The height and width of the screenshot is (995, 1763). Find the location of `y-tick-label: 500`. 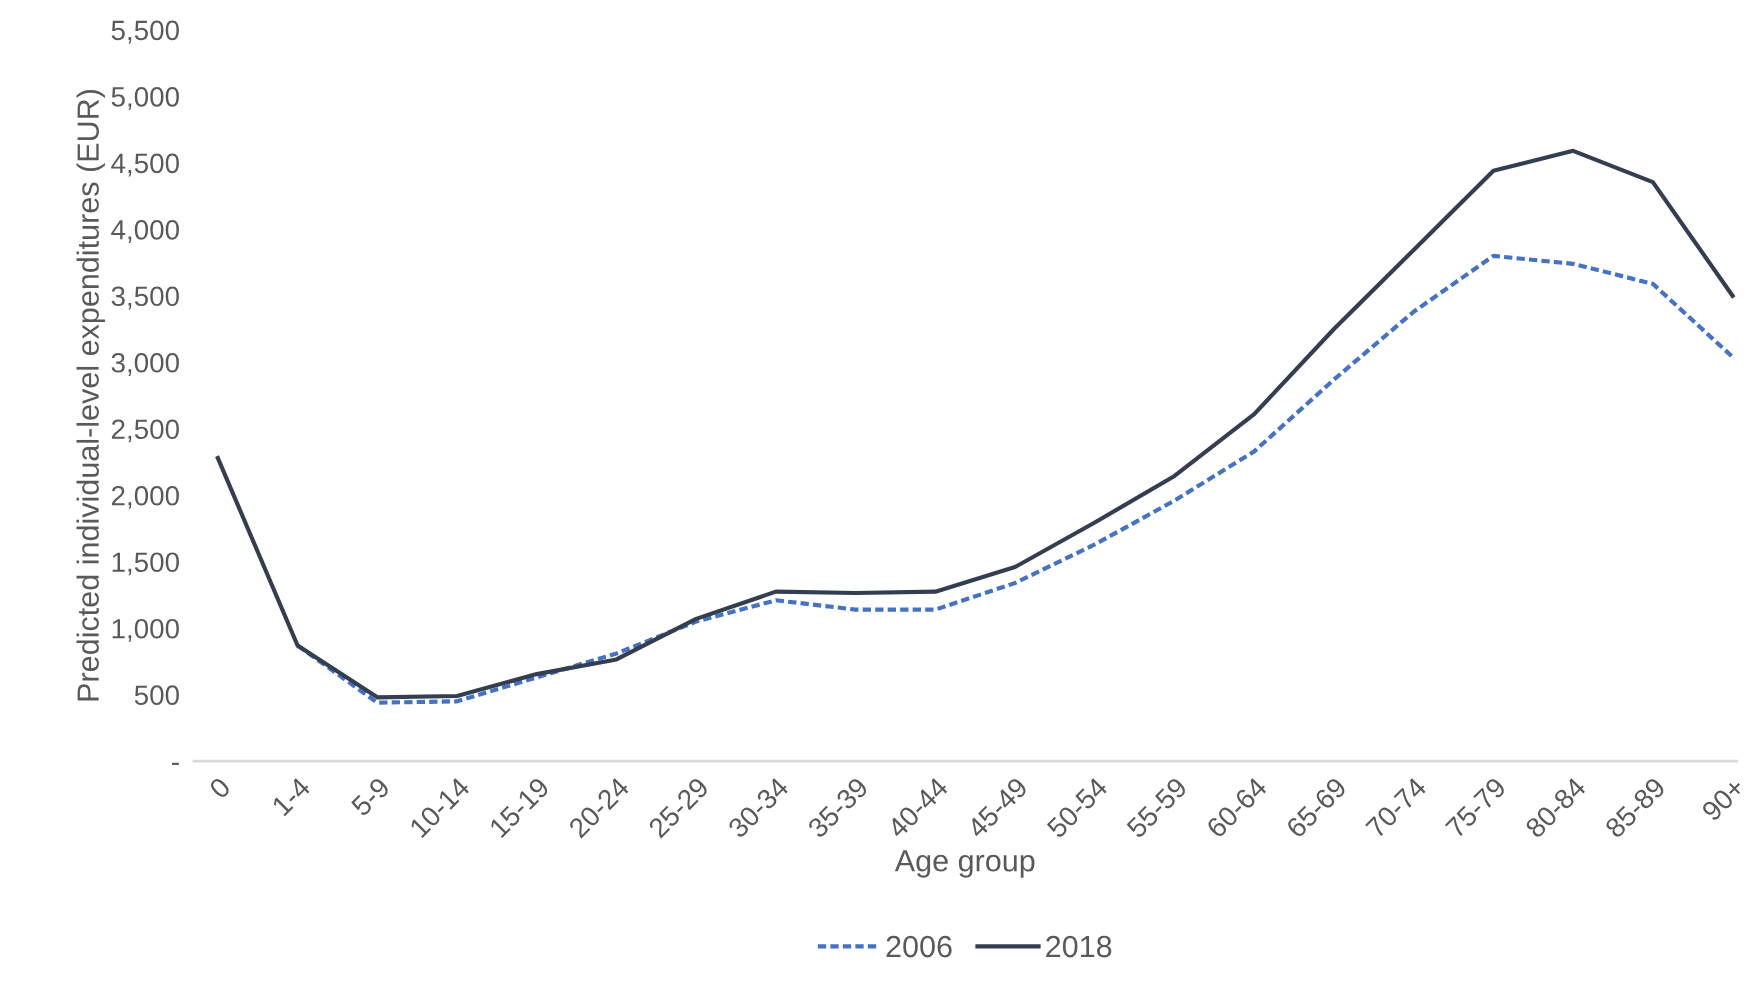

y-tick-label: 500 is located at coordinates (156, 695).